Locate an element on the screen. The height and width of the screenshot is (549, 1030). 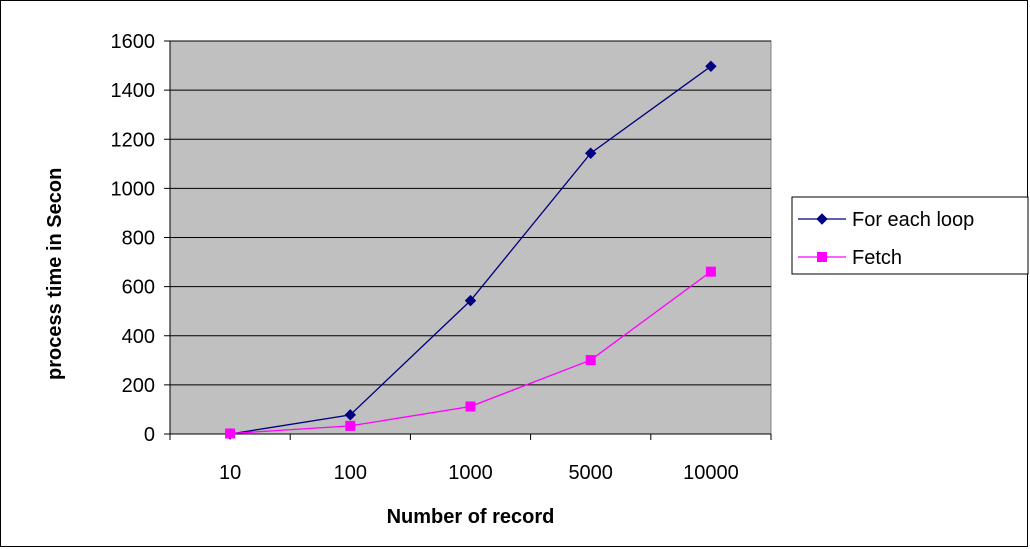
x-tick-label: 1000 is located at coordinates (470, 473).